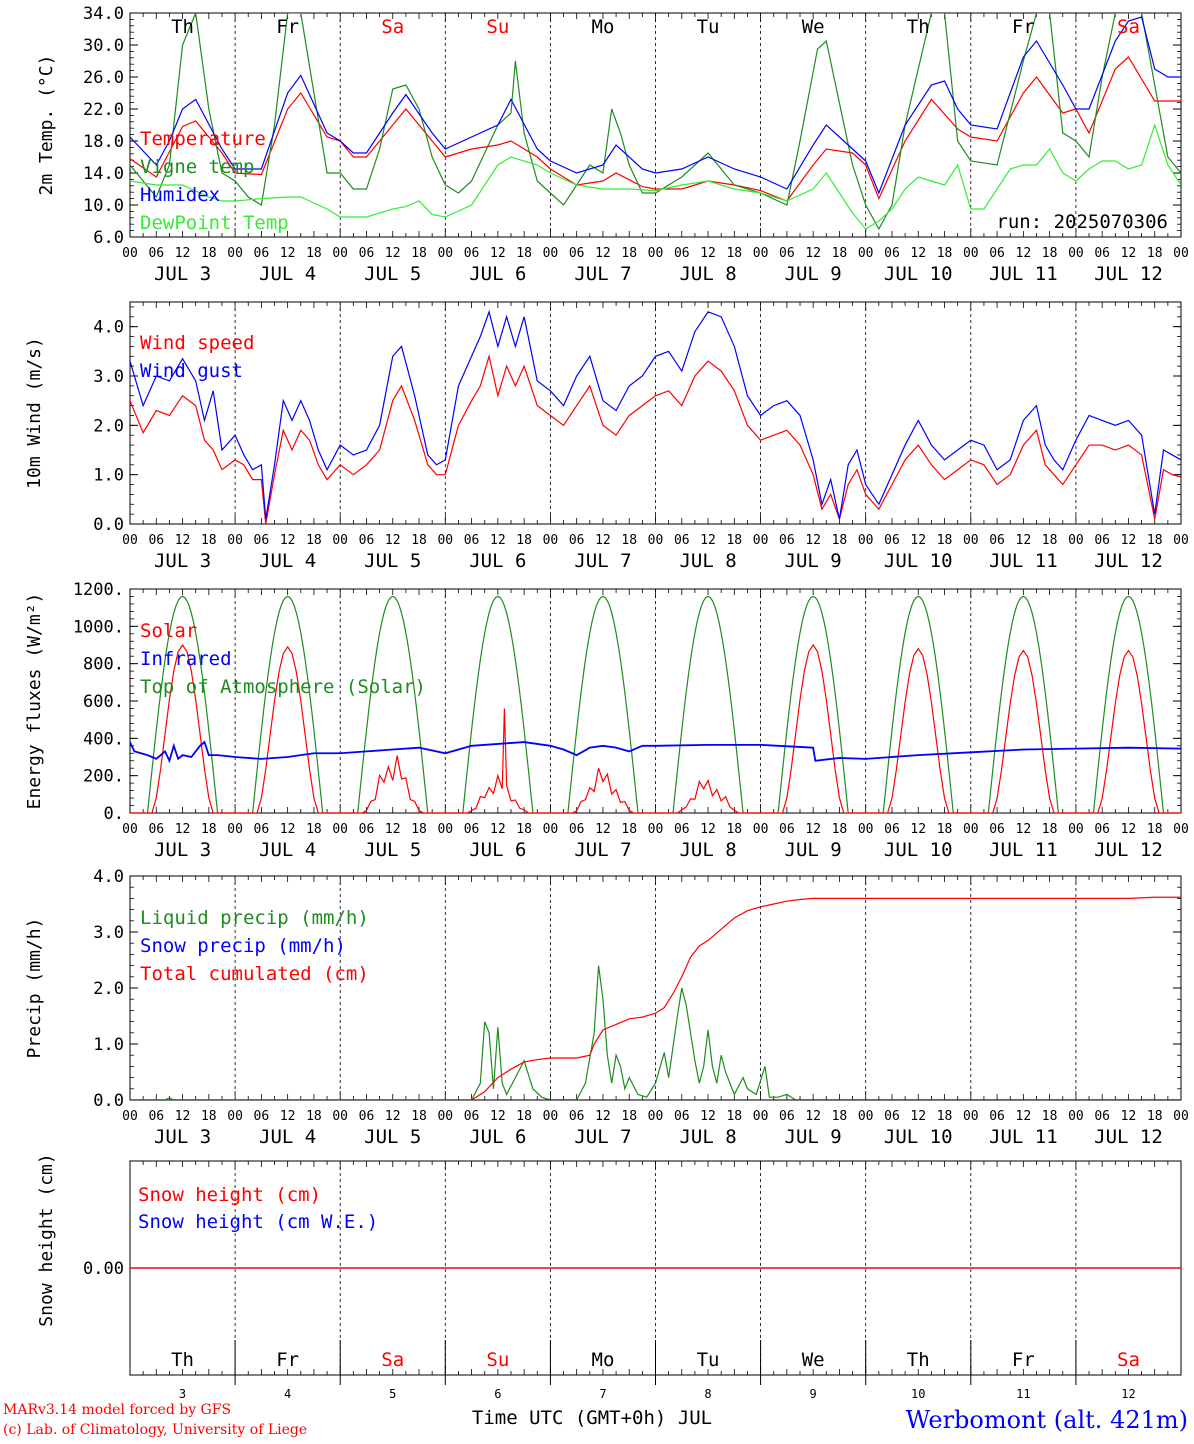 Image resolution: width=1194 pixels, height=1444 pixels. What do you see at coordinates (254, 918) in the screenshot?
I see `legend-entry: Liquid precip (mm/h)` at bounding box center [254, 918].